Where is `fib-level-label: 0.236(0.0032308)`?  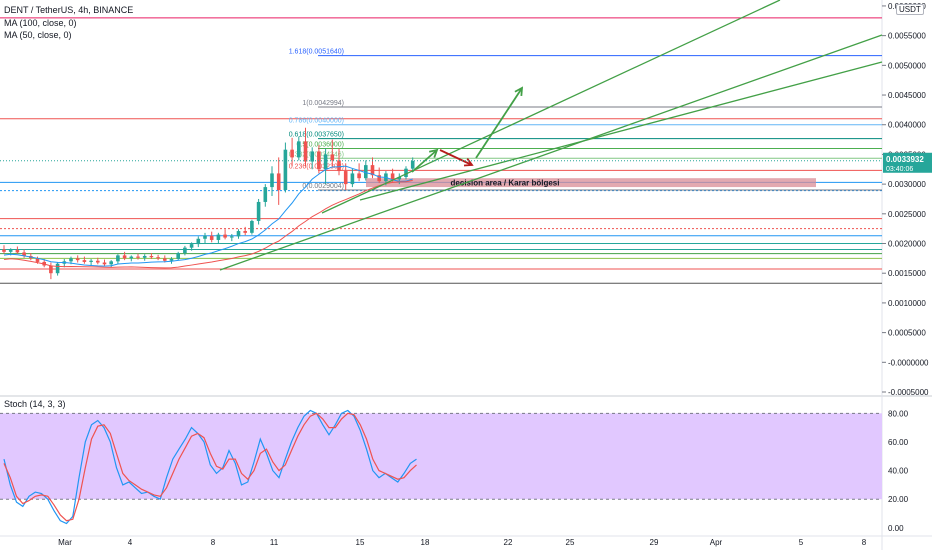
fib-level-label: 0.236(0.0032308) is located at coordinates (316, 166).